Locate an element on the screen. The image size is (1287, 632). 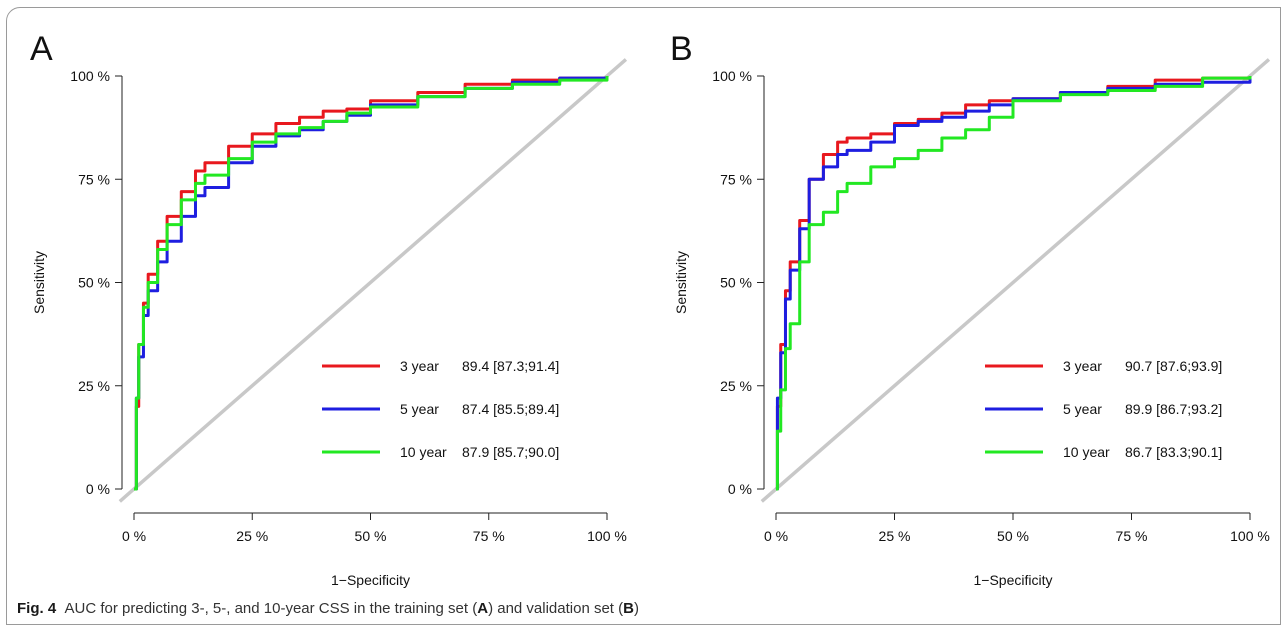
legend-auc-value: 89.9 [86.7;93.2] is located at coordinates (1173, 409).